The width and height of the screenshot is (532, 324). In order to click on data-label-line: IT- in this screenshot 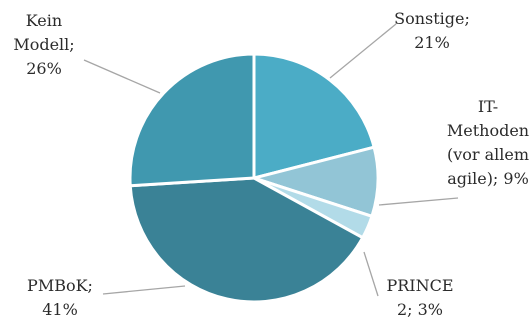, I will do `click(488, 106)`.